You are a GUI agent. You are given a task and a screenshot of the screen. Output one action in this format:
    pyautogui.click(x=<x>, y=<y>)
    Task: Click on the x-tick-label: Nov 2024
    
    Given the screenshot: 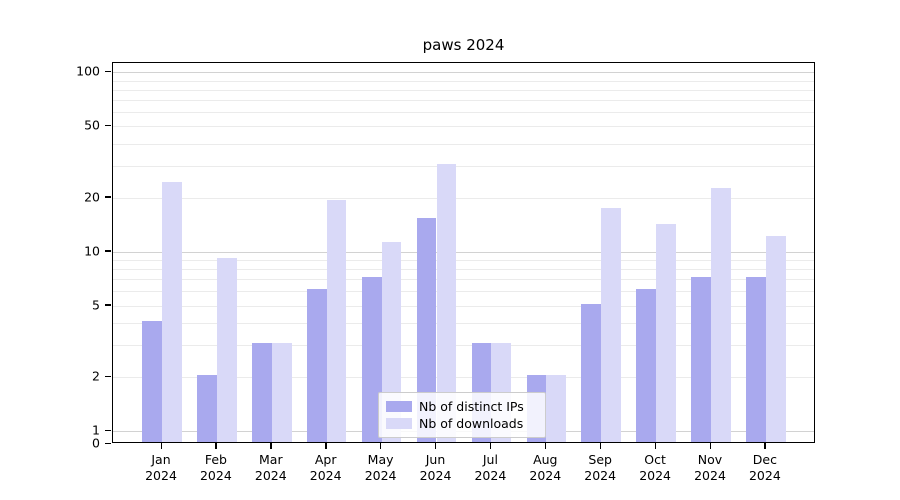 What is the action you would take?
    pyautogui.click(x=710, y=467)
    